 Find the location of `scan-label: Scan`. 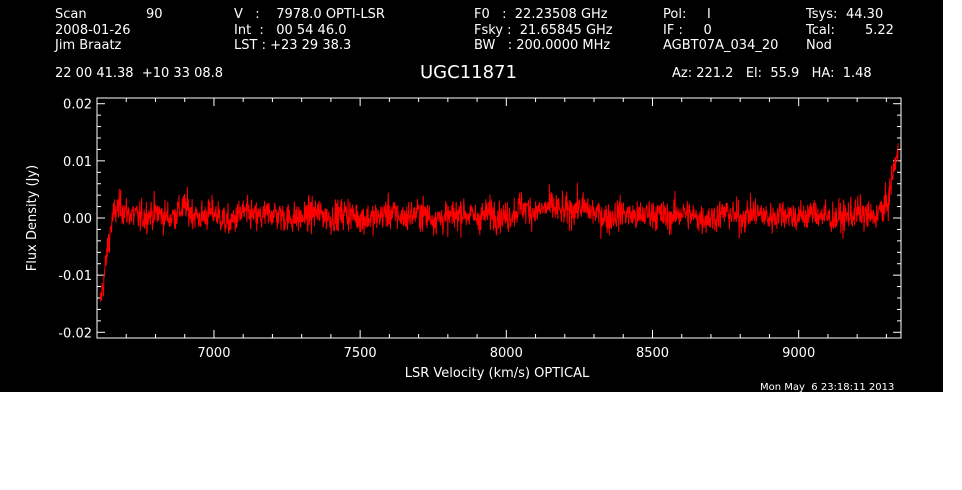

scan-label: Scan is located at coordinates (71, 14).